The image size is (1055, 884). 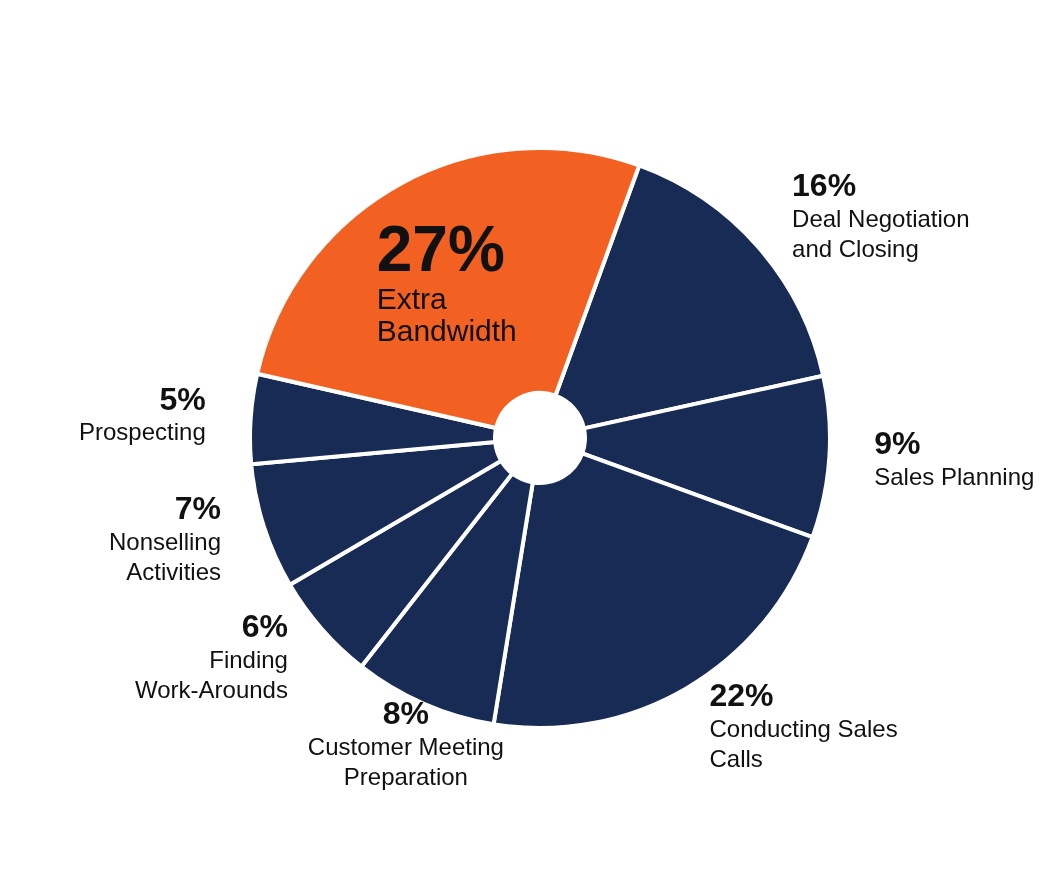 I want to click on data-label: 9%, so click(x=897, y=443).